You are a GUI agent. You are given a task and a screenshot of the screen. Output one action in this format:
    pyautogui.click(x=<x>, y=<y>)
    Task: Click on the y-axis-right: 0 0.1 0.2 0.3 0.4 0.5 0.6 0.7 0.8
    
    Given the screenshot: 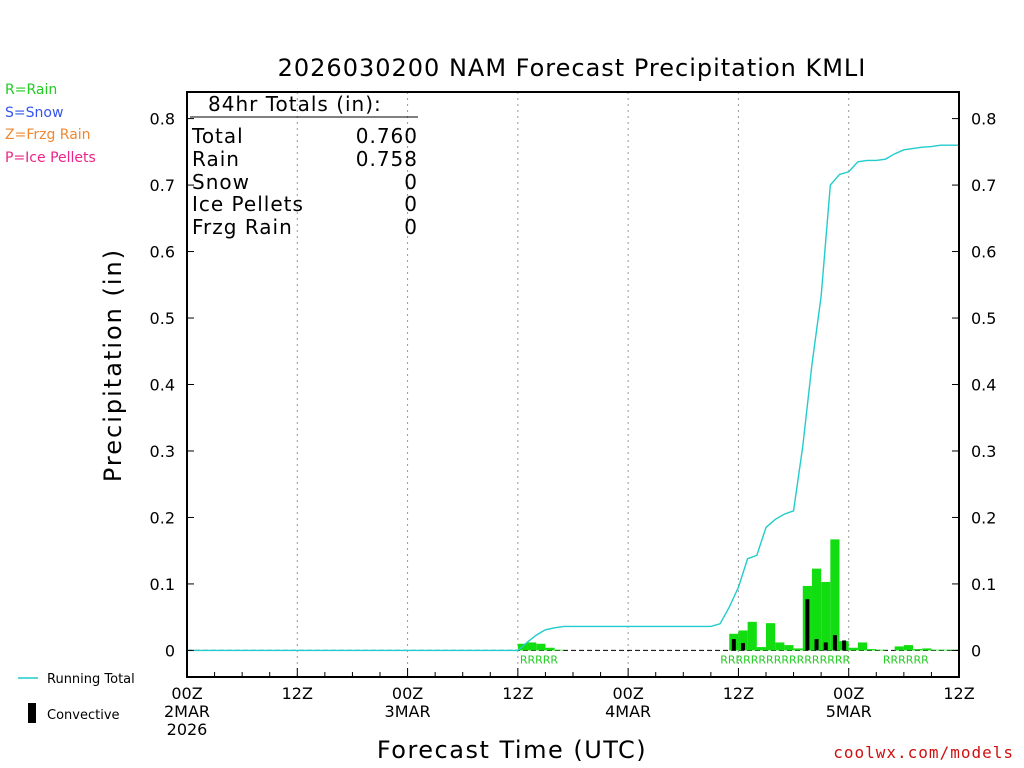 What is the action you would take?
    pyautogui.click(x=974, y=385)
    